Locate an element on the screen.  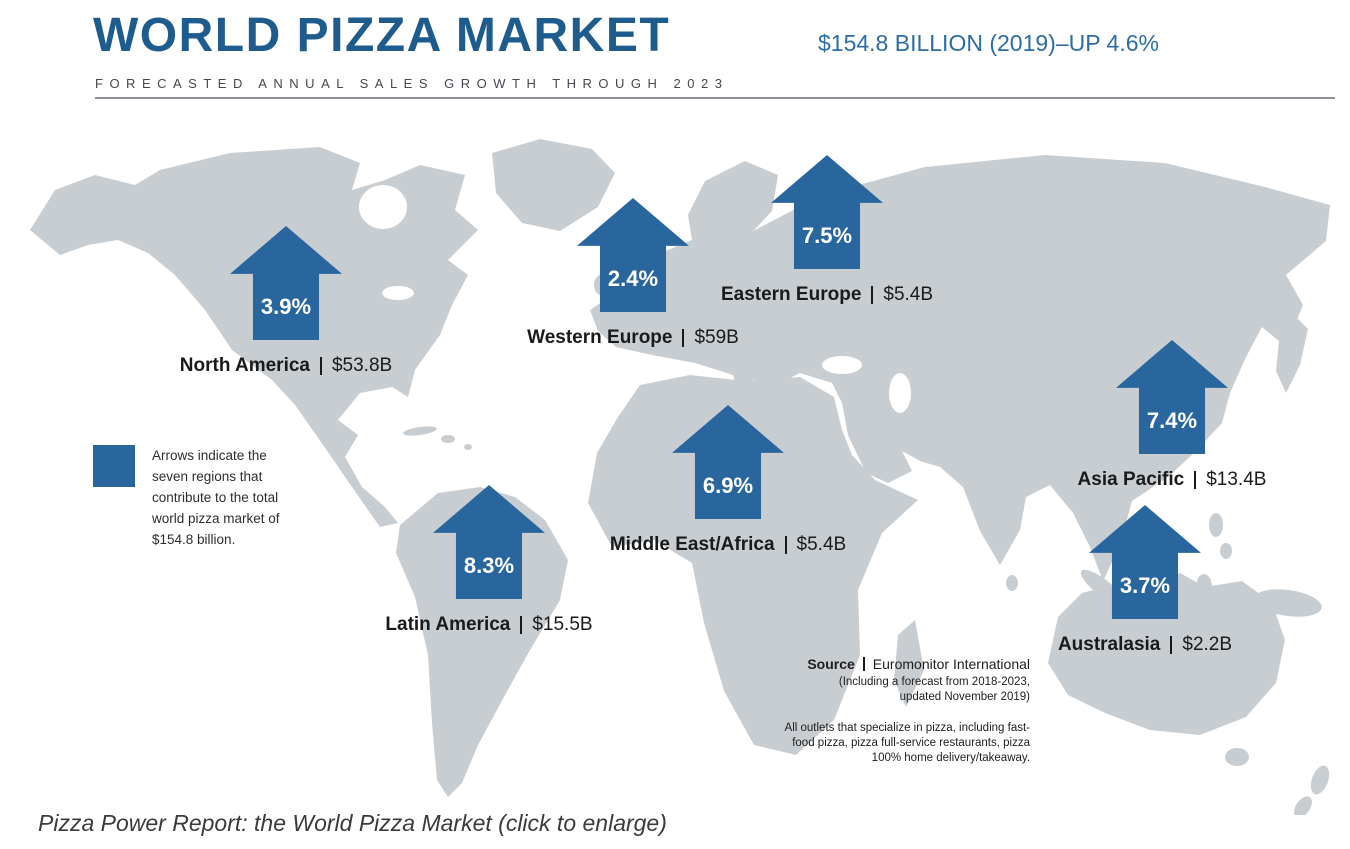
greenland is located at coordinates (553, 185).